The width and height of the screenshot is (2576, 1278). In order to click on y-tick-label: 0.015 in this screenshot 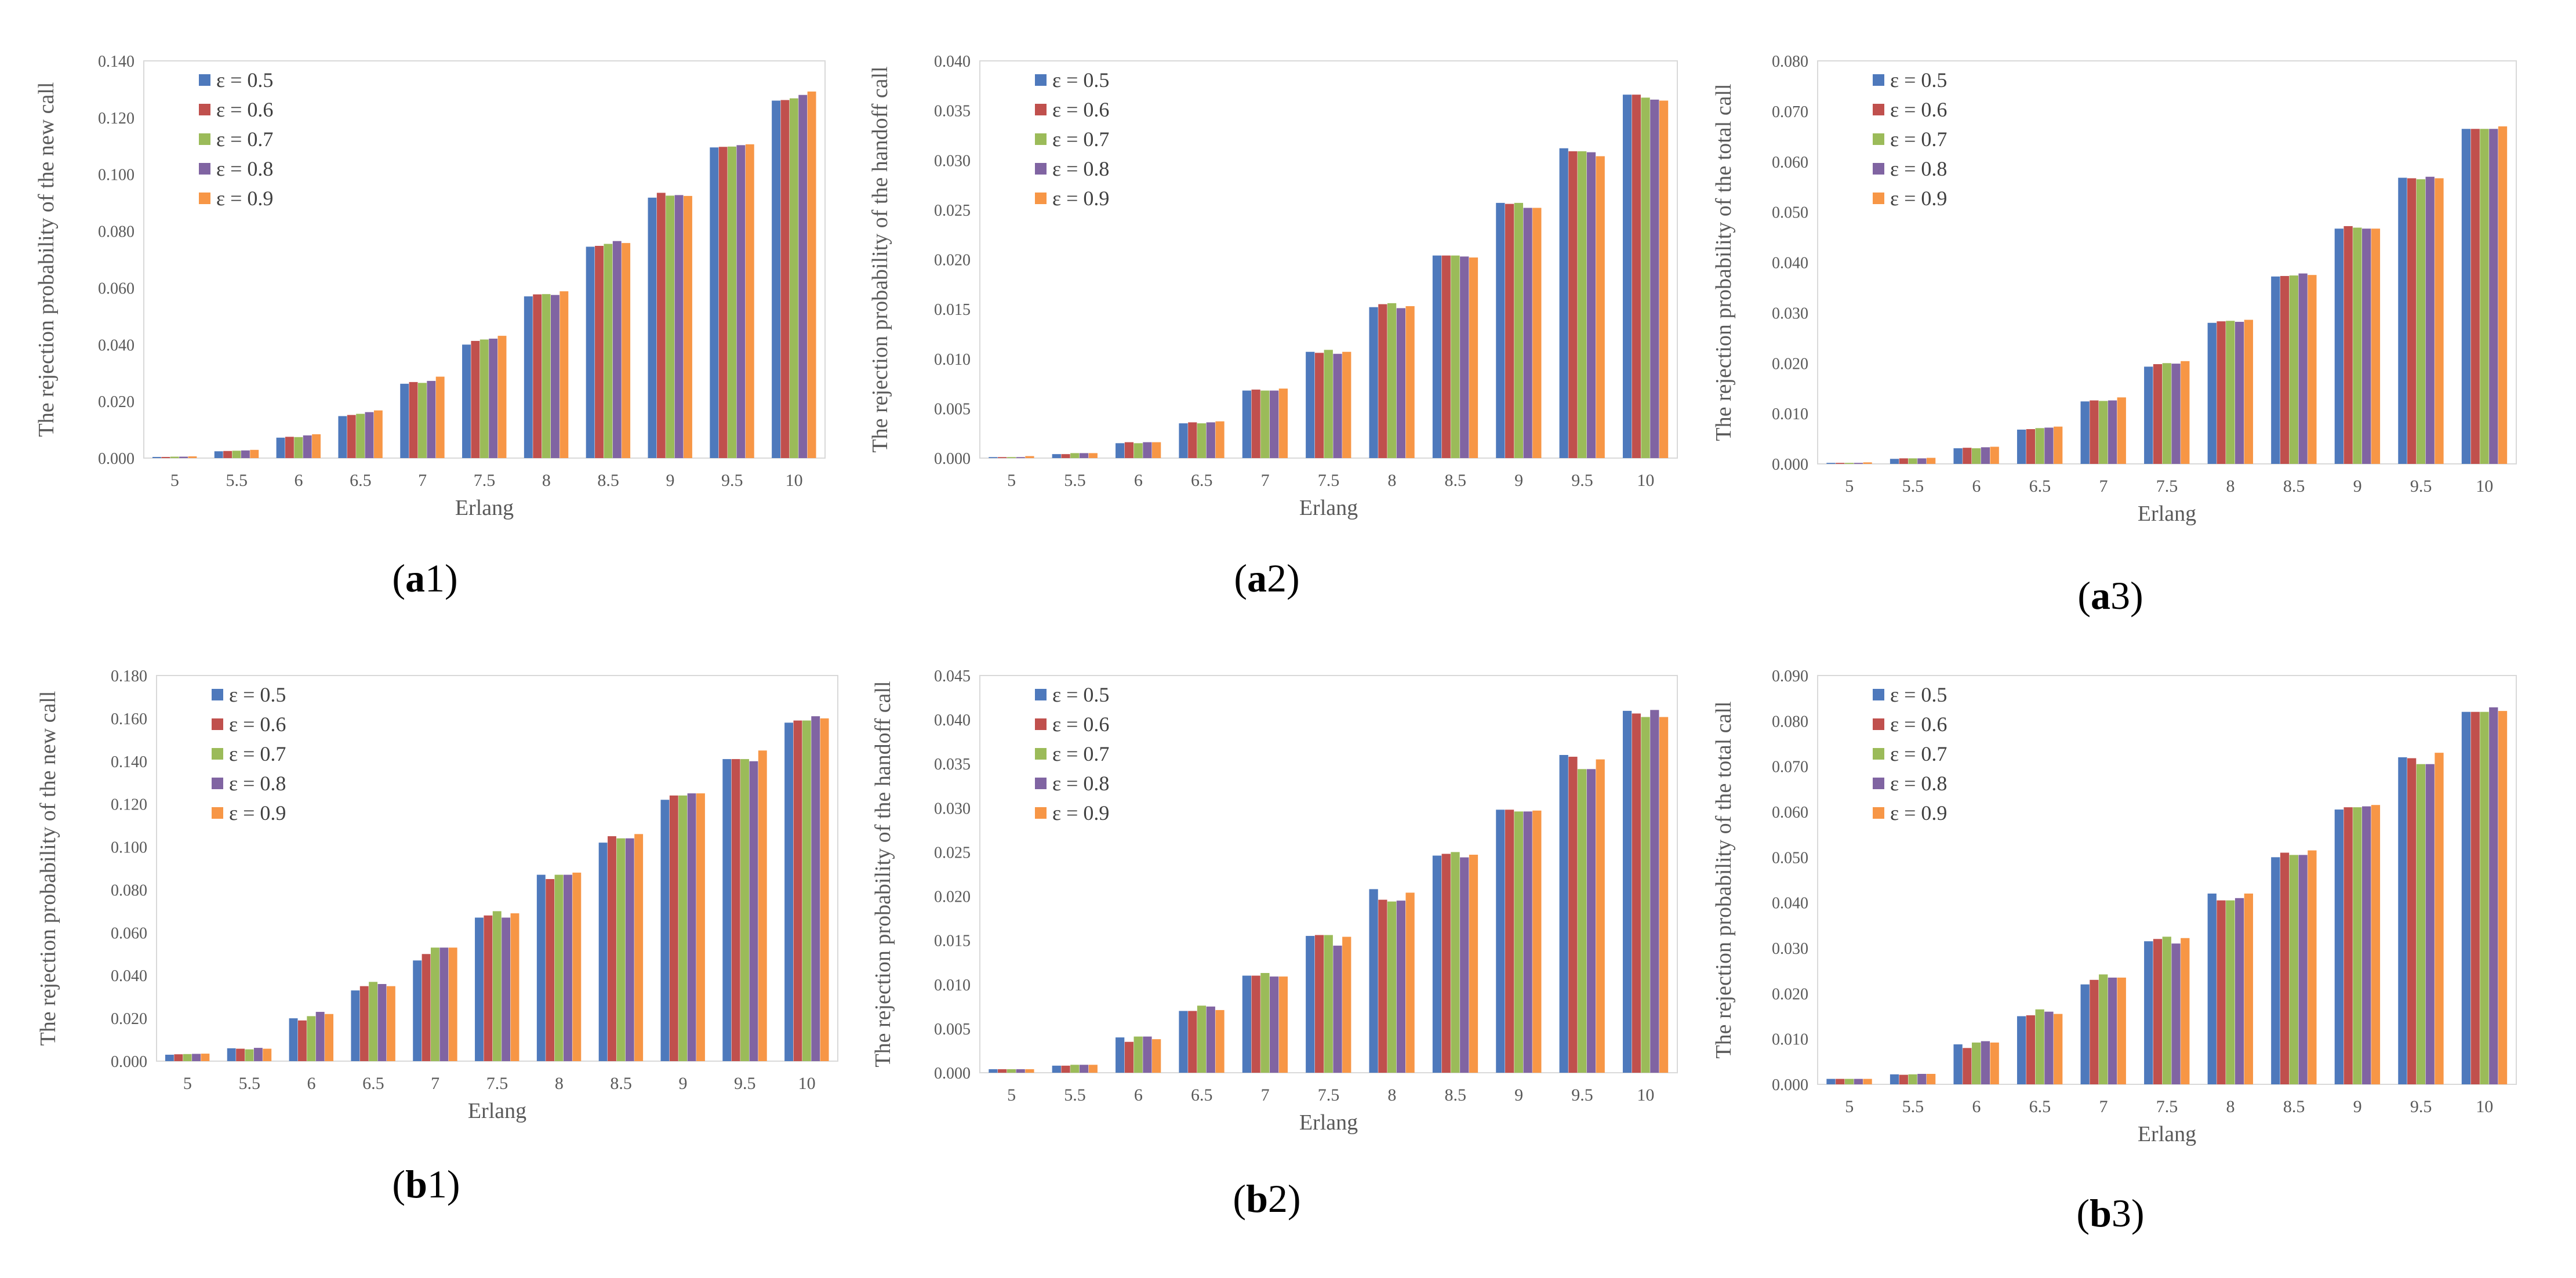, I will do `click(952, 941)`.